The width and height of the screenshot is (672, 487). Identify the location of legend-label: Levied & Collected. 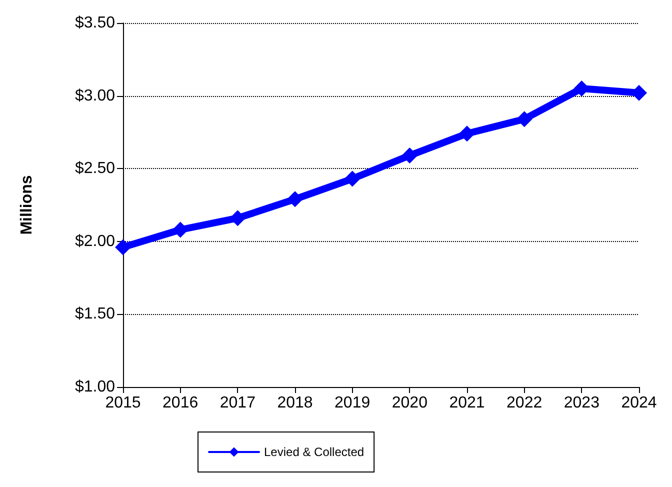
(314, 452).